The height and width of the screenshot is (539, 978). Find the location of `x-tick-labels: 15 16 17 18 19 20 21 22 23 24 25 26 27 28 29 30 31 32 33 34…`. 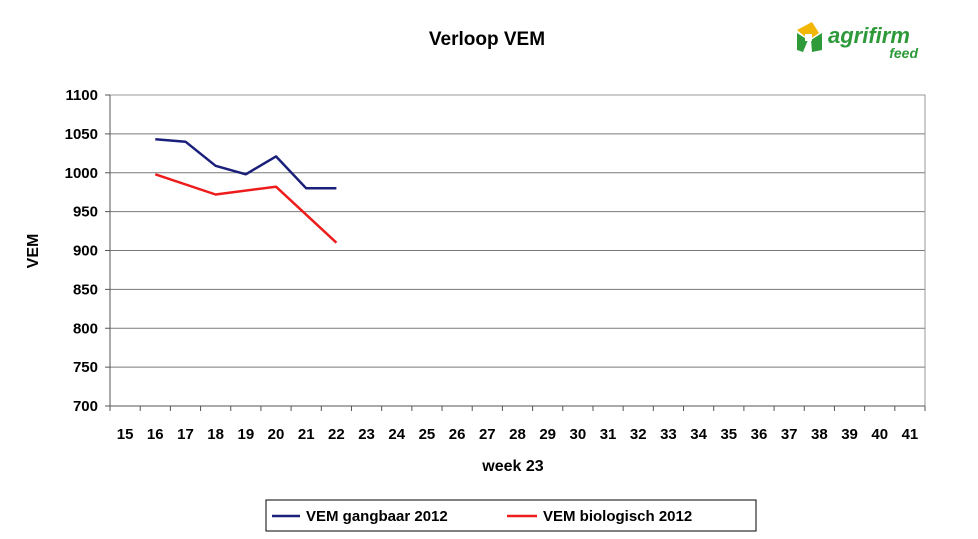

x-tick-labels: 15 16 17 18 19 20 21 22 23 24 25 26 27 28 29 30 31 32 33 34… is located at coordinates (518, 434).